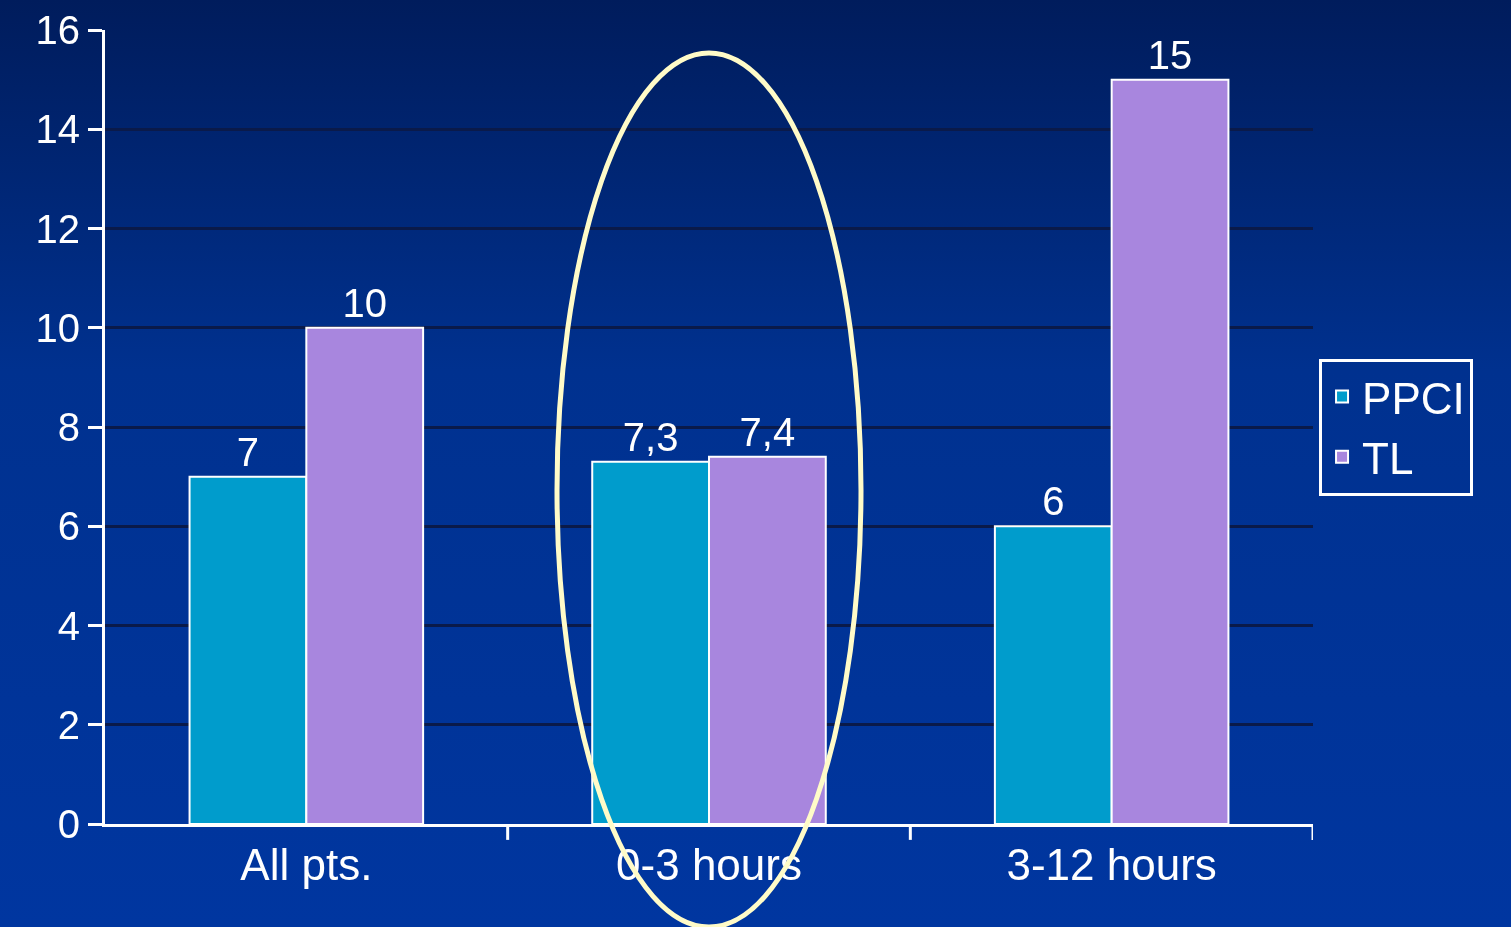 The width and height of the screenshot is (1511, 927). What do you see at coordinates (68, 526) in the screenshot?
I see `y-tick-label: 6` at bounding box center [68, 526].